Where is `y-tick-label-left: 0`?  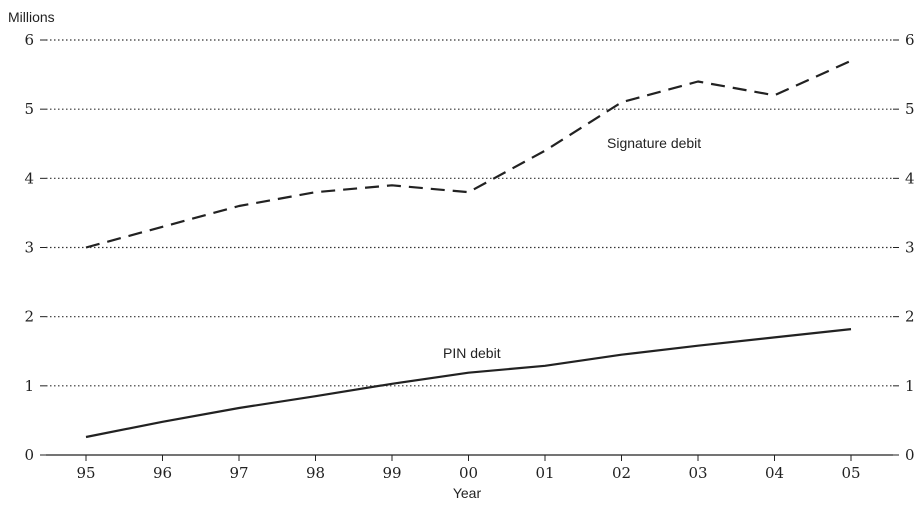
y-tick-label-left: 0 is located at coordinates (29, 455).